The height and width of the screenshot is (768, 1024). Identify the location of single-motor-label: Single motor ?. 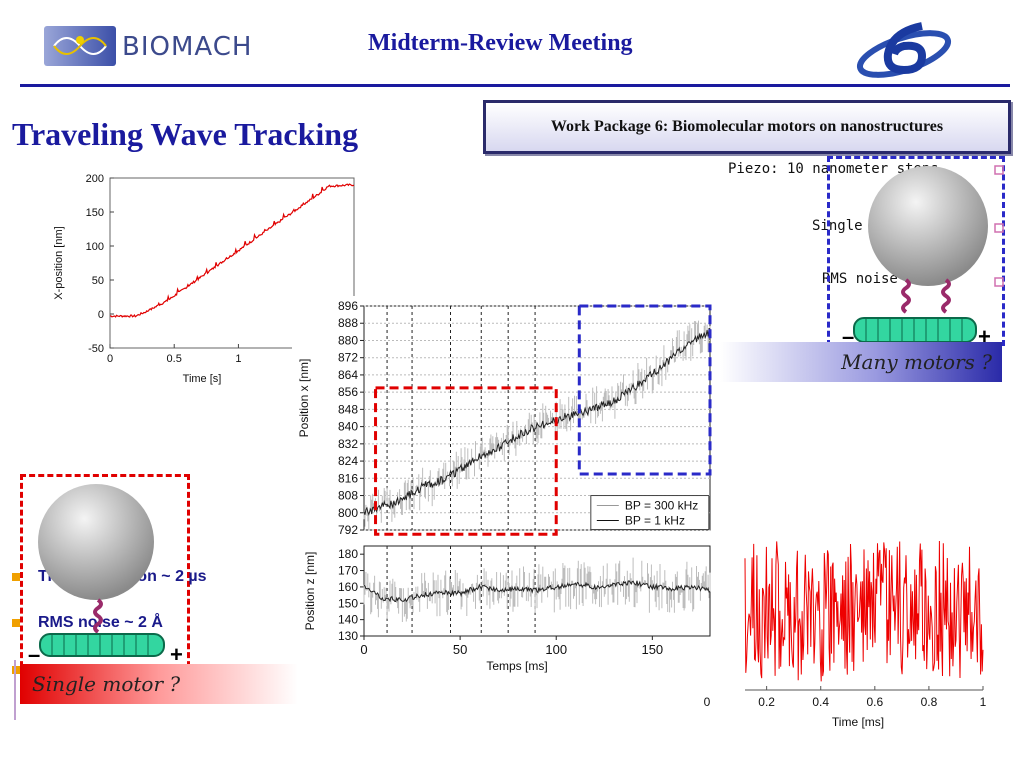
(159, 684).